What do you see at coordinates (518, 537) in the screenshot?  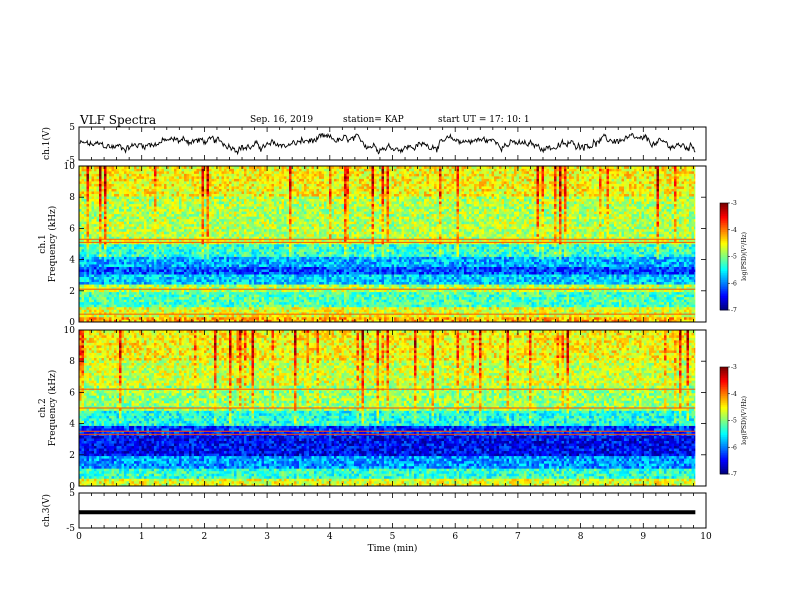 I see `x-tick-label: 7` at bounding box center [518, 537].